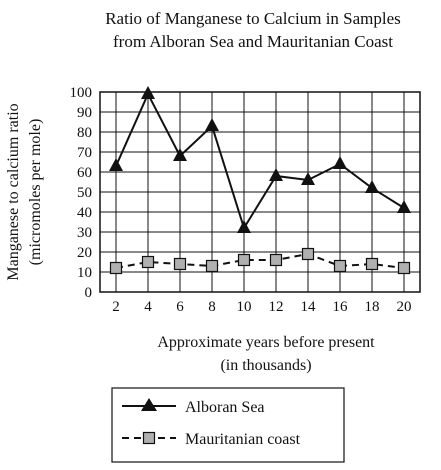 This screenshot has height=470, width=441. I want to click on y-axis-ticks: 0 10 20 30 40 50 60 70 80 90 100, so click(81, 193).